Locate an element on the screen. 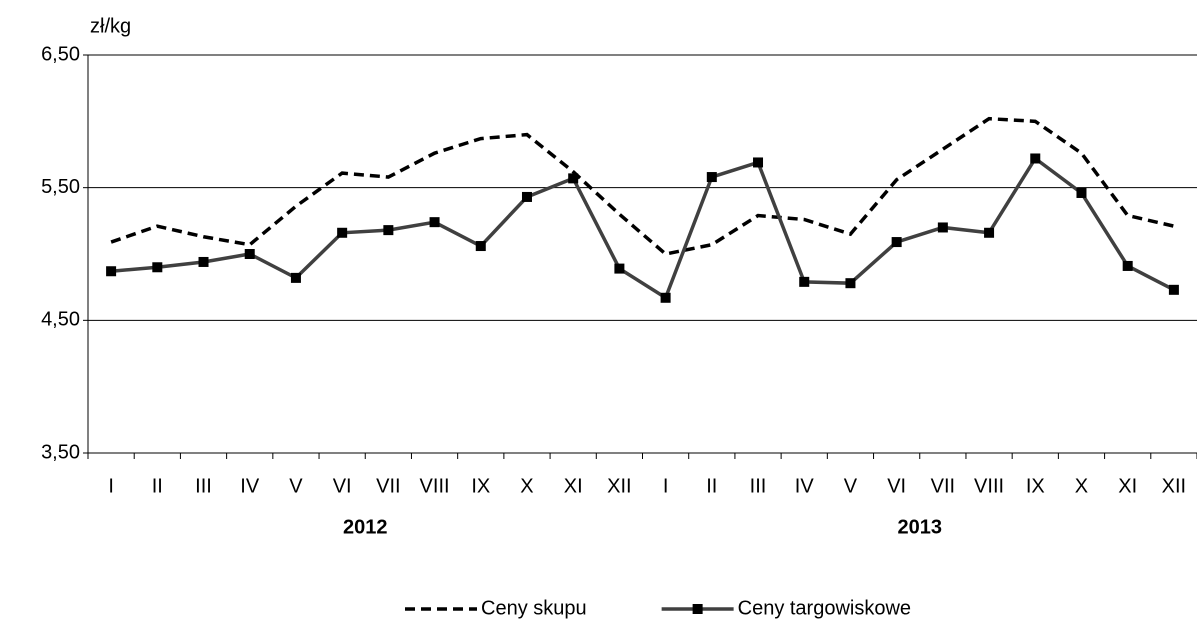 The height and width of the screenshot is (626, 1197). year-label: 2013 is located at coordinates (920, 527).